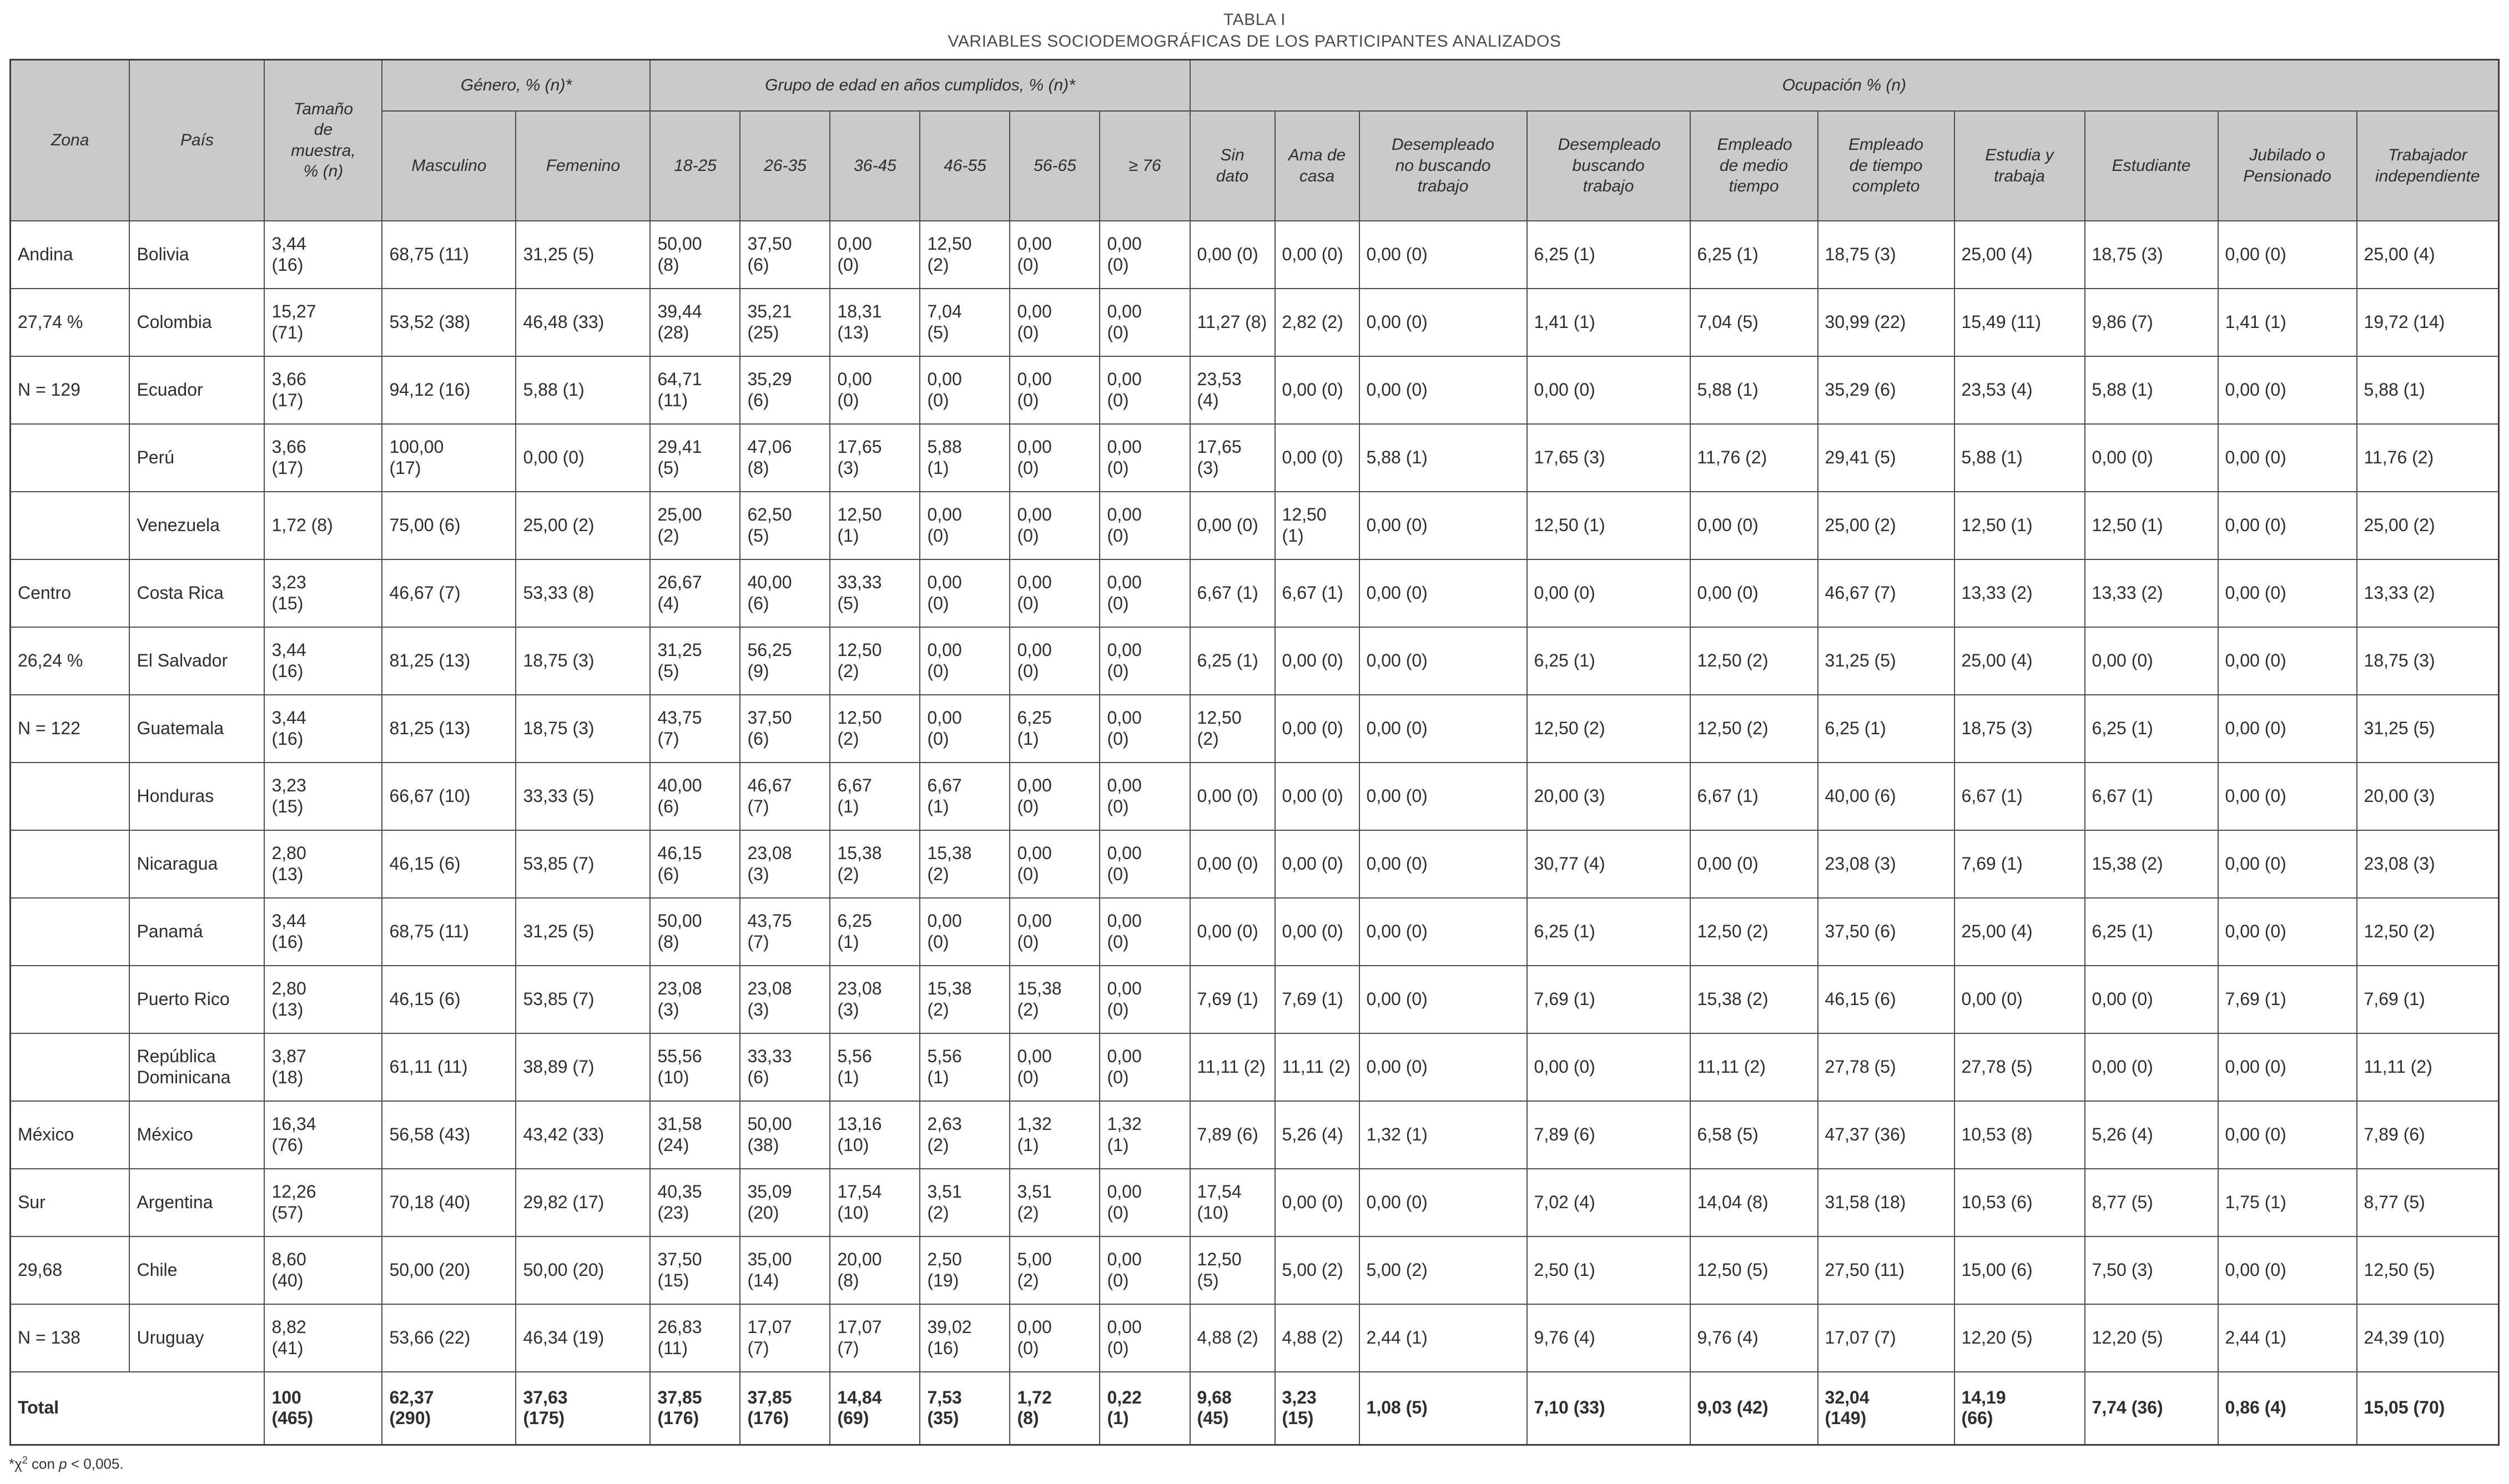 This screenshot has width=2509, height=1484. Describe the element at coordinates (2428, 457) in the screenshot. I see `value-cell: 11,76 (2)` at that location.